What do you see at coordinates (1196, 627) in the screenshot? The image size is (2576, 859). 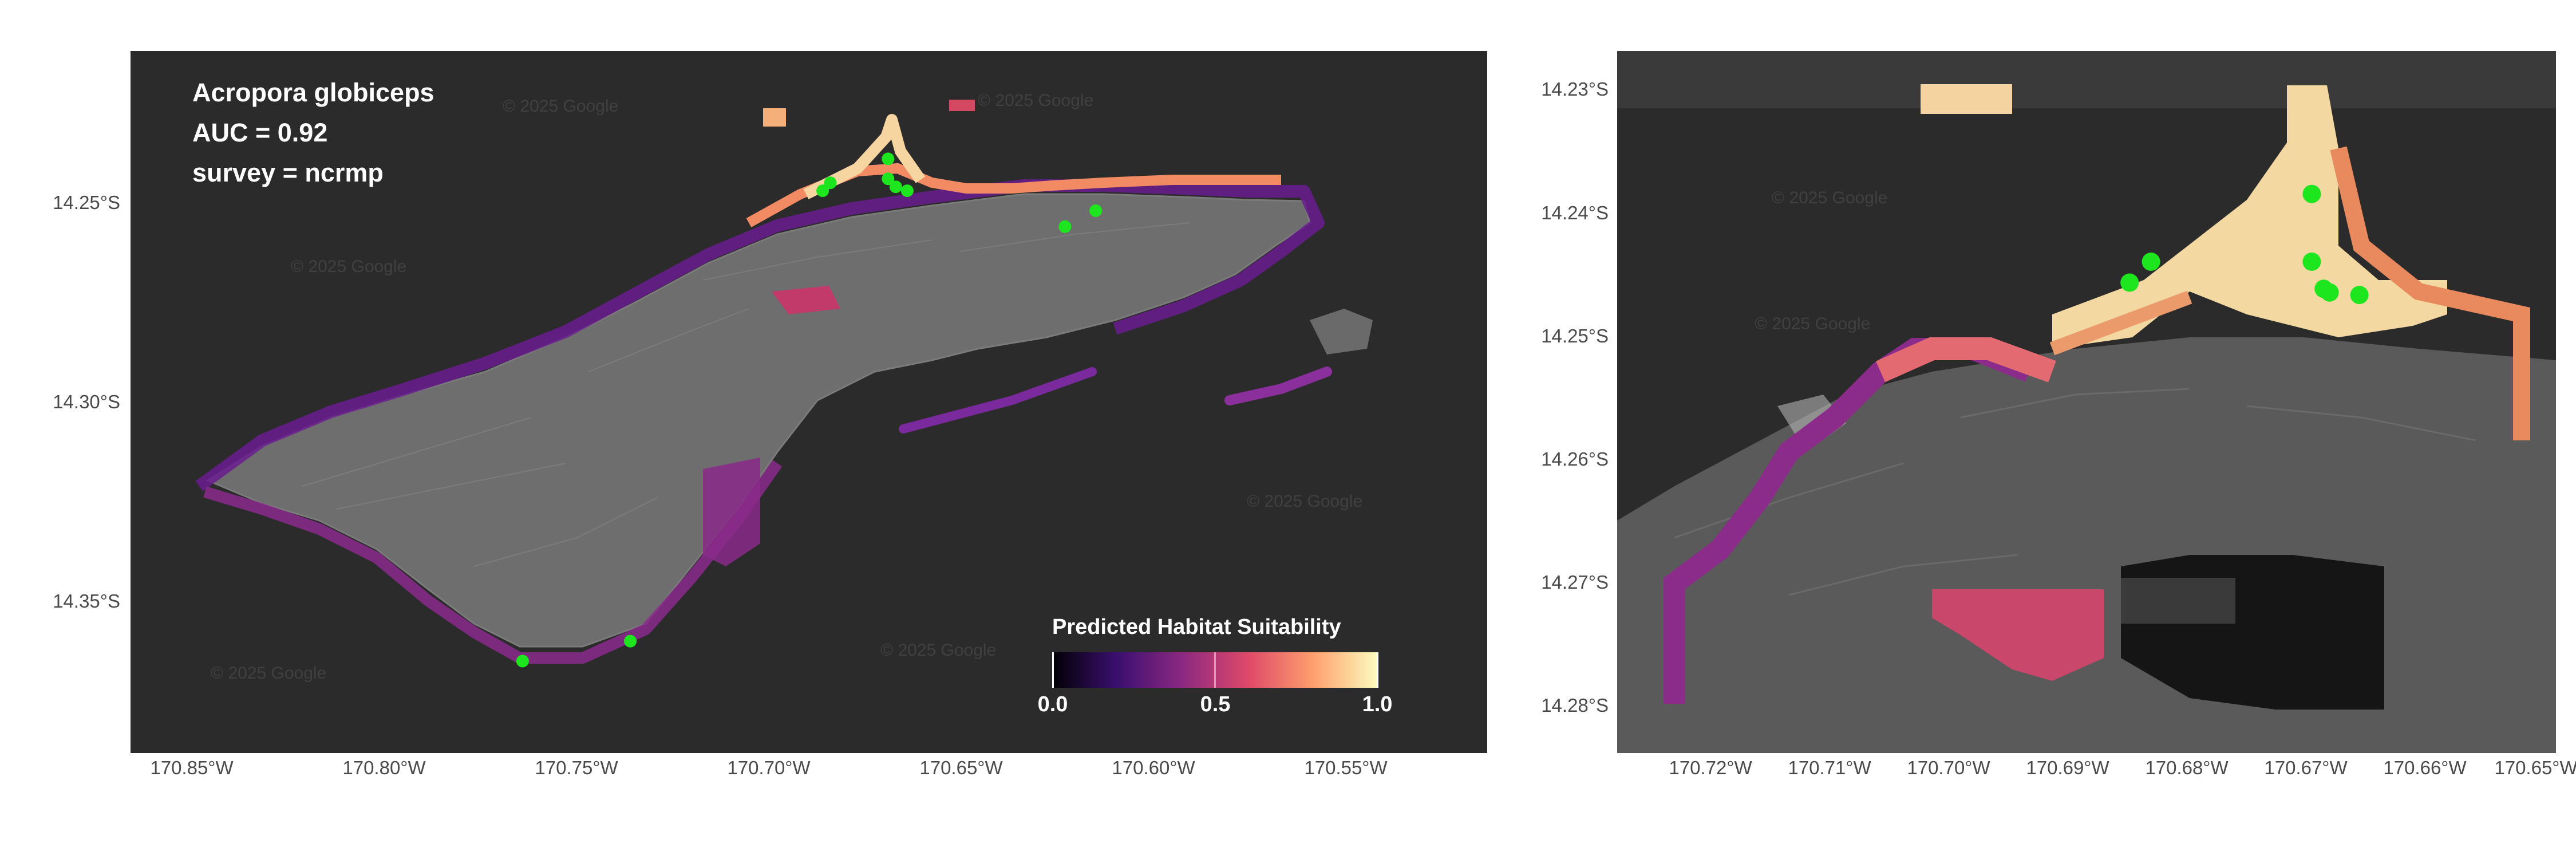 I see `legend-title: Predicted Habitat Suitability` at bounding box center [1196, 627].